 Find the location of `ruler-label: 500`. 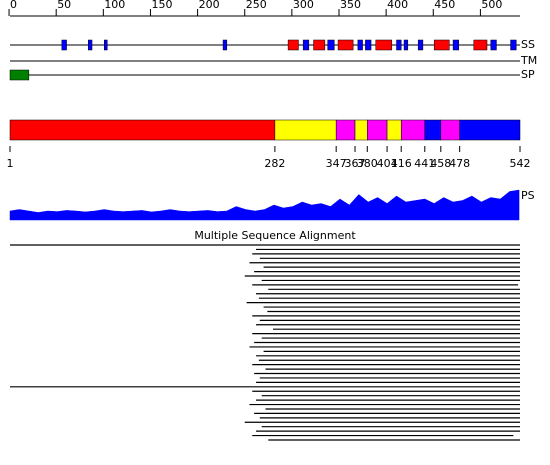

ruler-label: 500 is located at coordinates (491, 5).